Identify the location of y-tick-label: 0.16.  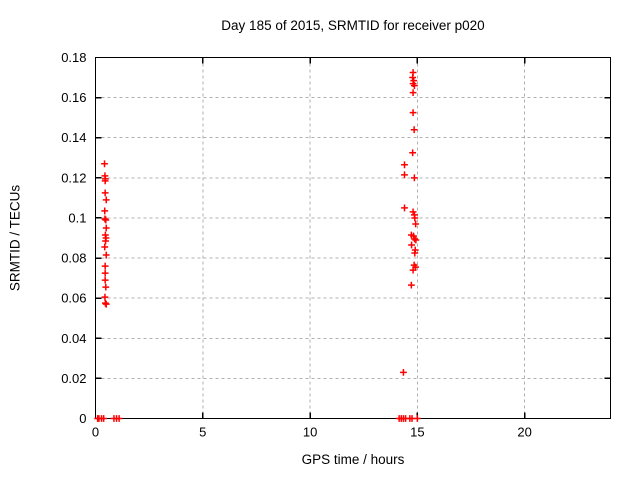
(73, 97).